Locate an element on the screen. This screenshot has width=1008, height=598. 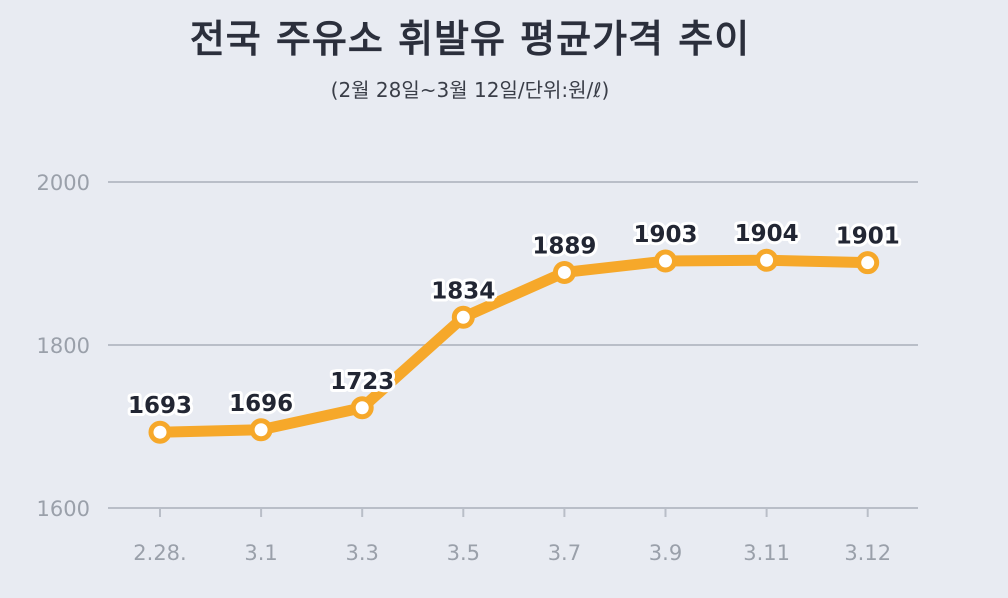
x-tick-label: 3.9 is located at coordinates (665, 553).